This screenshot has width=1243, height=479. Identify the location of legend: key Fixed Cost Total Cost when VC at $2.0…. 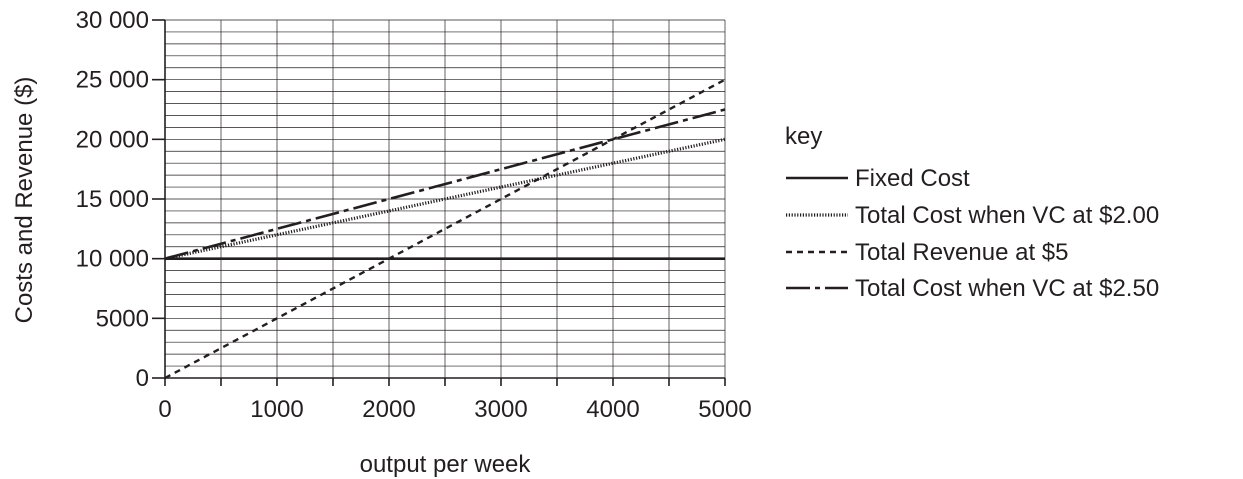
(972, 212).